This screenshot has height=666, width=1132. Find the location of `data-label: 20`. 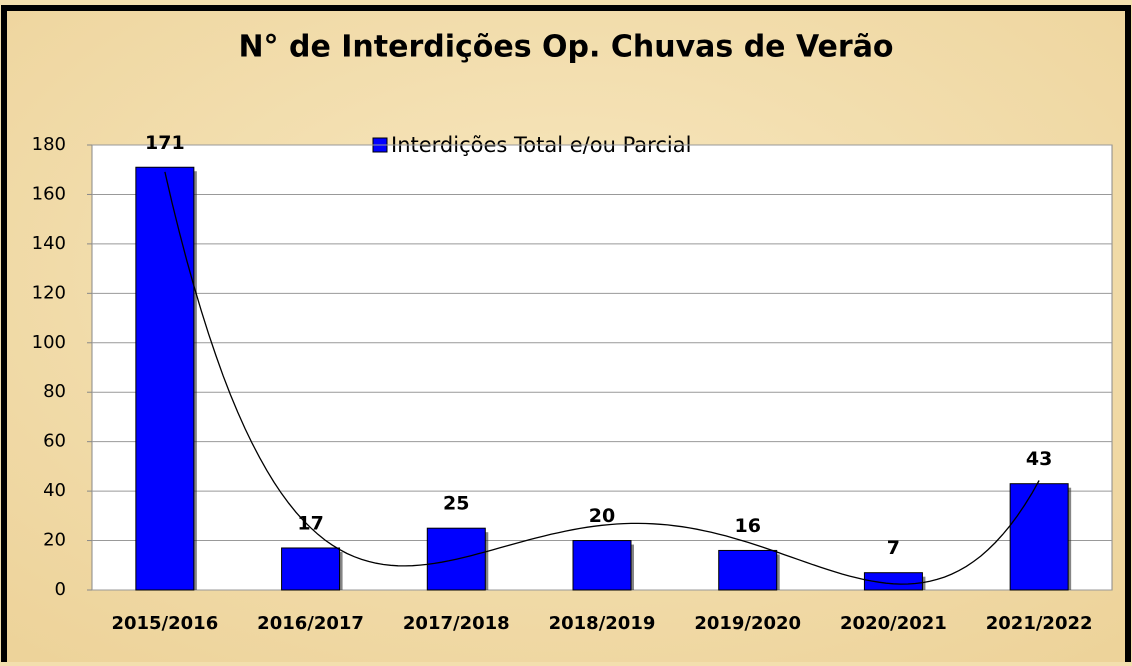

data-label: 20 is located at coordinates (602, 516).